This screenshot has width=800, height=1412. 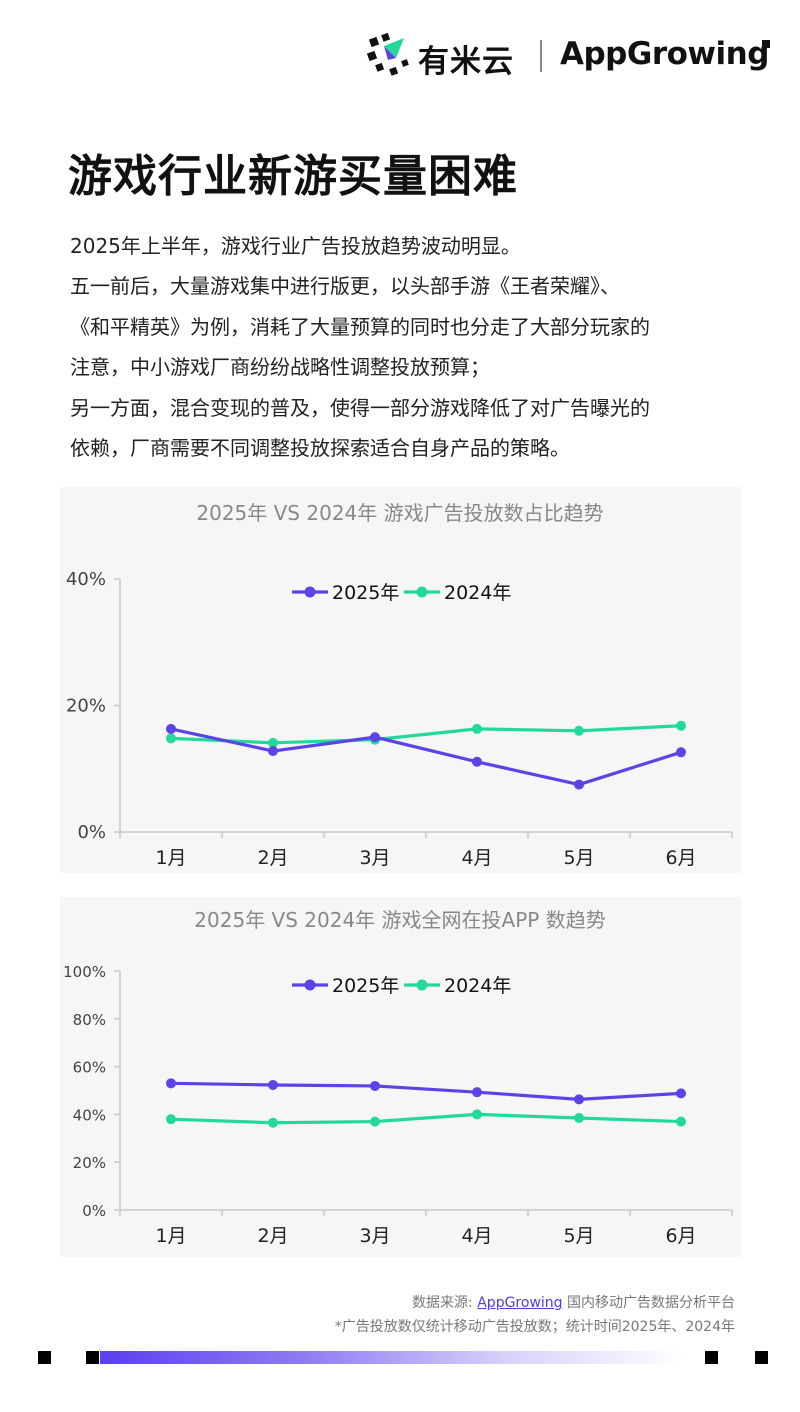 I want to click on intro-line: 依赖，厂商需要不同调整投放探索适合自身产品的策略。, so click(x=320, y=448).